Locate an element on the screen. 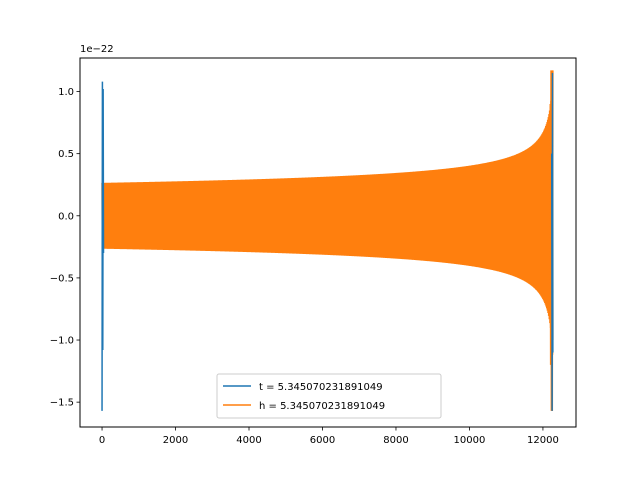  x-tick-label: 4000 is located at coordinates (248, 440).